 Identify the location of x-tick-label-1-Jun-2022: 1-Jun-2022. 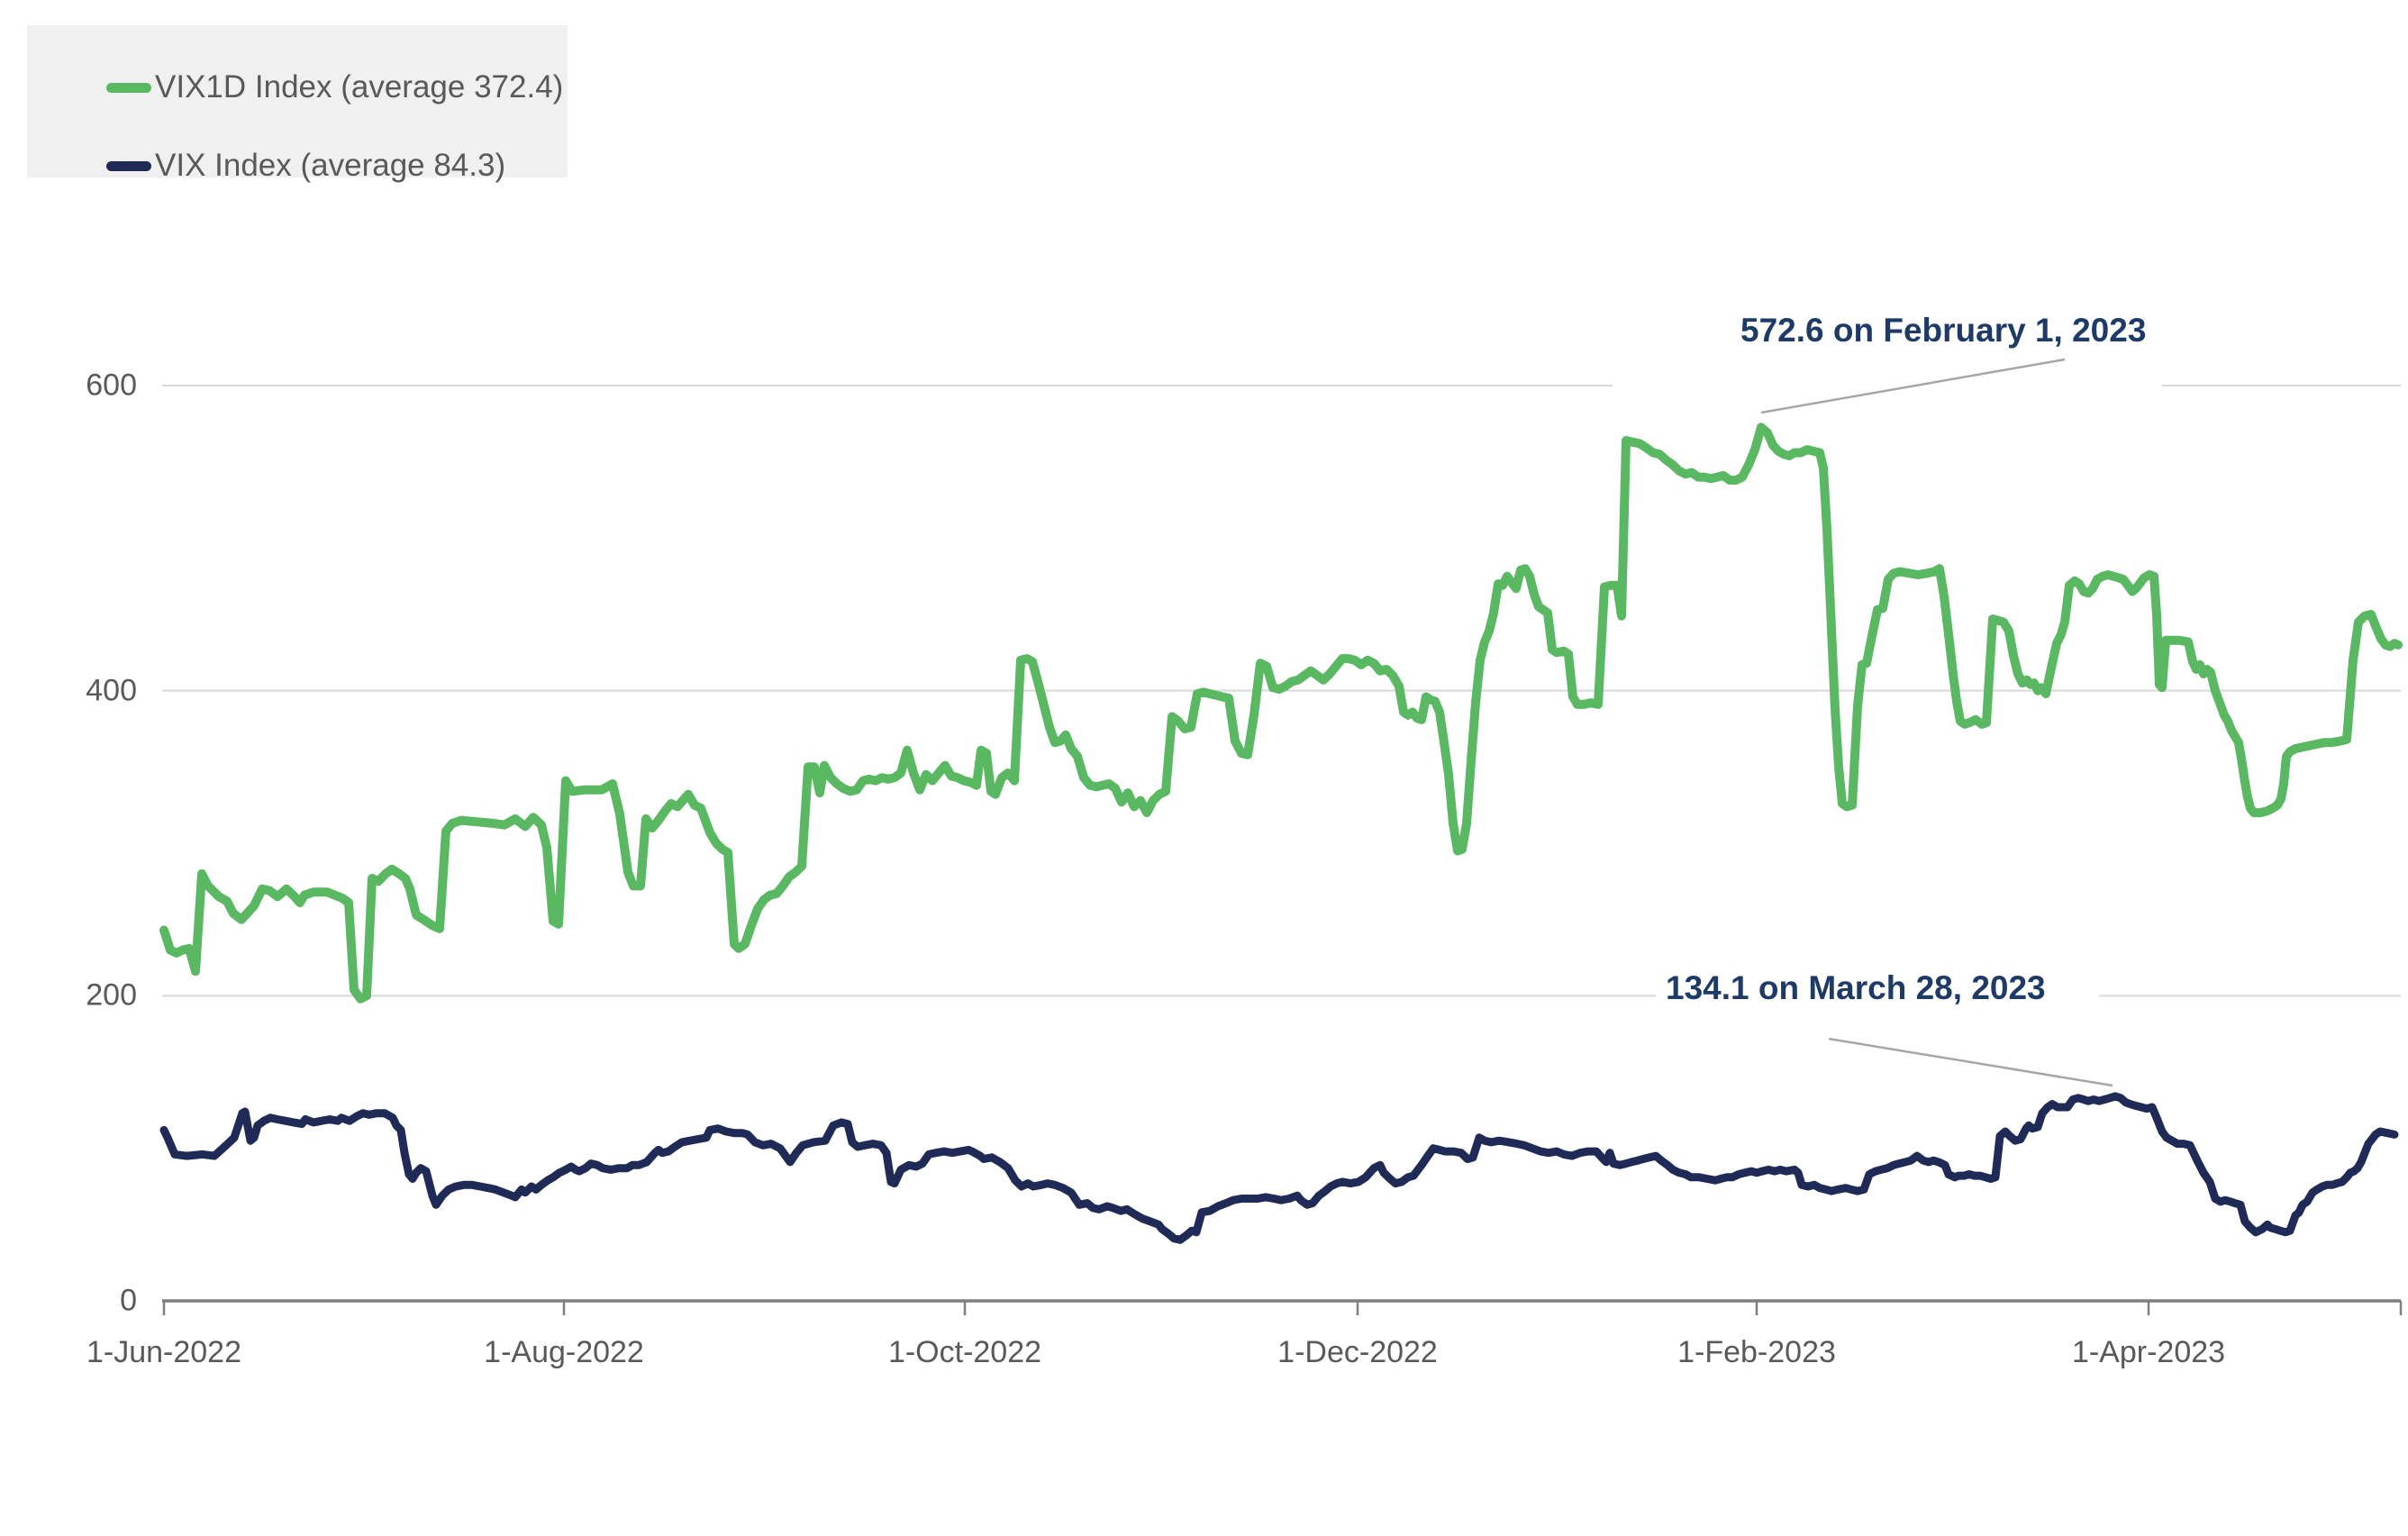
(164, 1352).